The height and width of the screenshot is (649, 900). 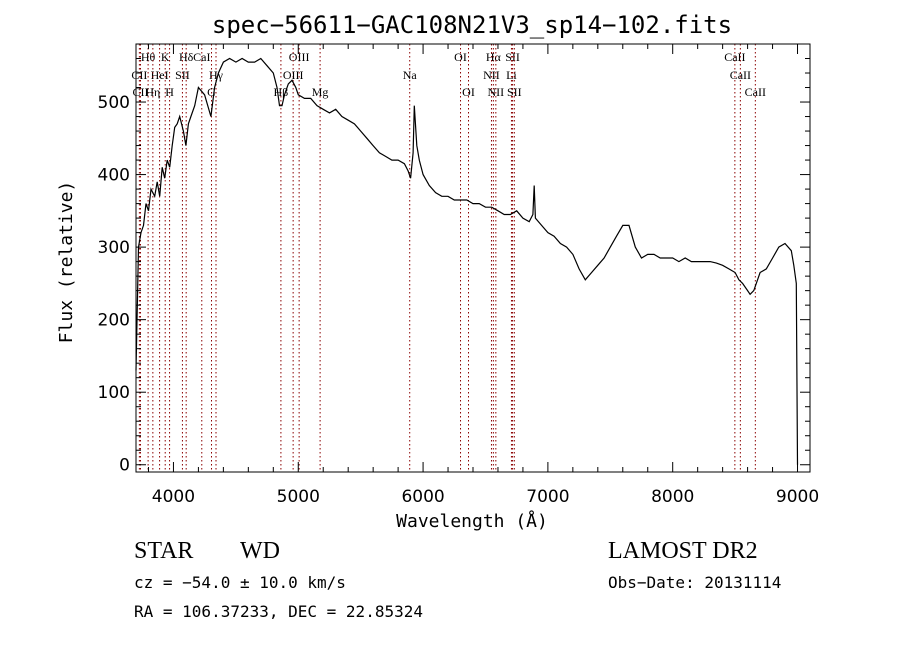 What do you see at coordinates (320, 92) in the screenshot?
I see `line-marker-label: Mg` at bounding box center [320, 92].